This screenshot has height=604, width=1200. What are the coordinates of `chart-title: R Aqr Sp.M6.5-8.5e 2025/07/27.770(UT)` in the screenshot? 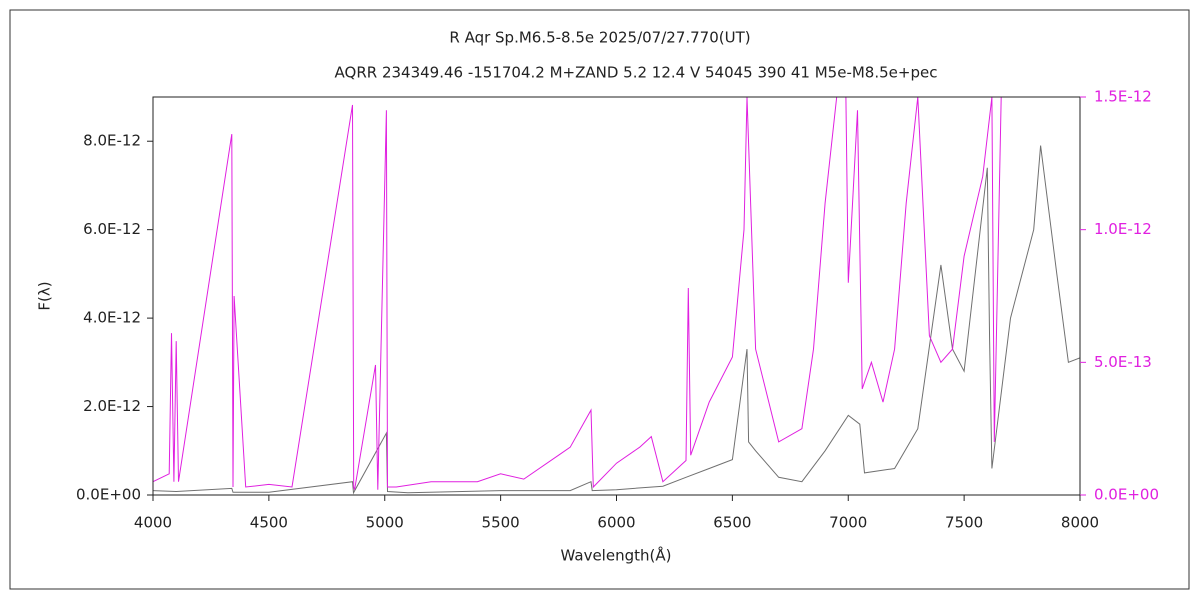 It's located at (599, 38).